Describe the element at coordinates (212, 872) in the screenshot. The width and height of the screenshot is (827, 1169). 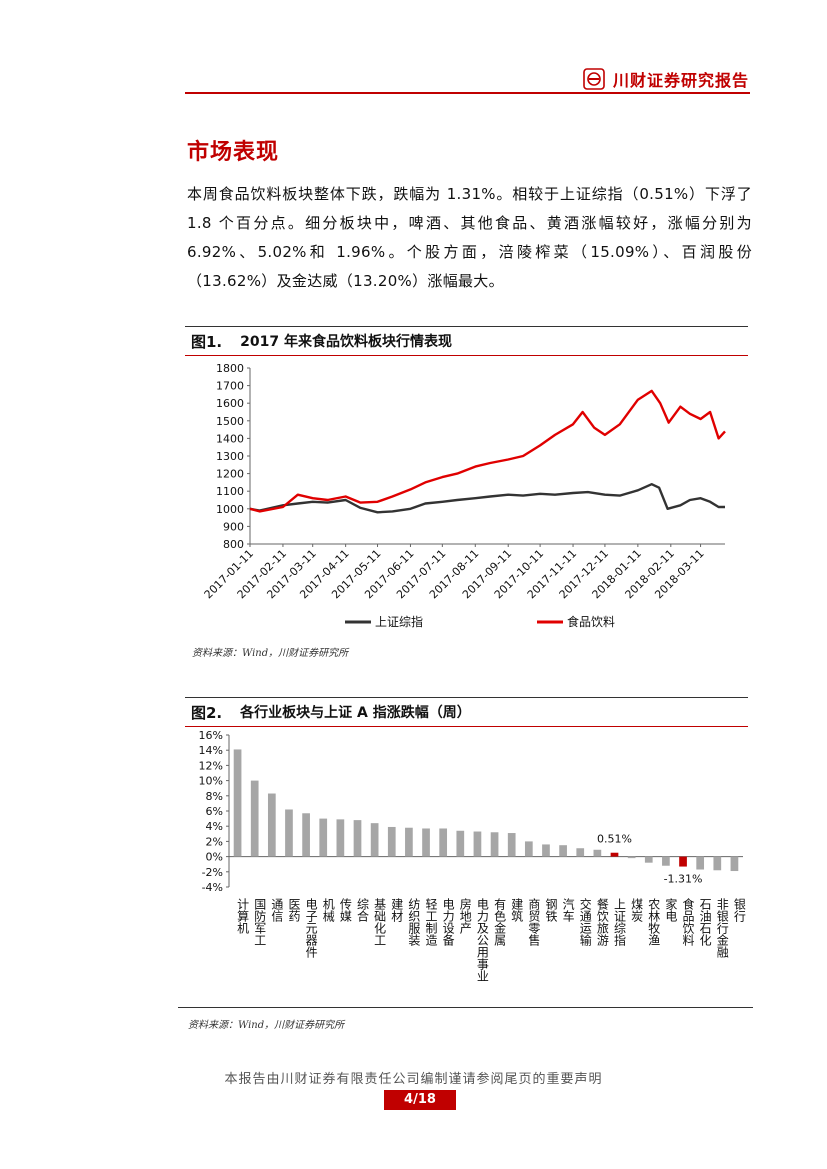
I see `y-tick-label: -2%` at that location.